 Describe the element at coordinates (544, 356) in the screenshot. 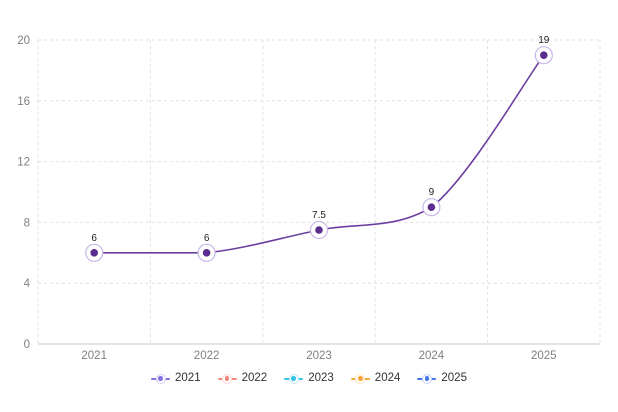

I see `x-axis-tick-label: 2025` at that location.